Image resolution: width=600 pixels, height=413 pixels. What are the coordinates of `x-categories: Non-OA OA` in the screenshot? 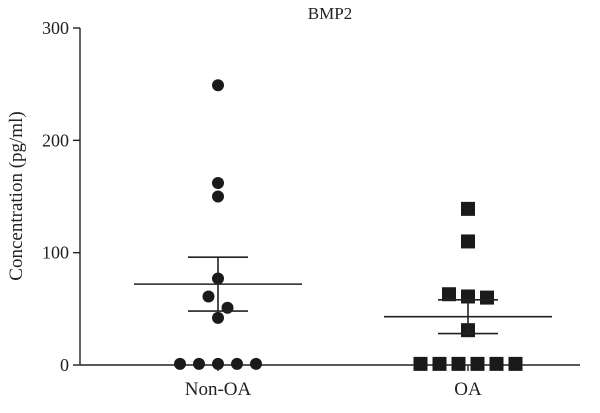 It's located at (333, 382).